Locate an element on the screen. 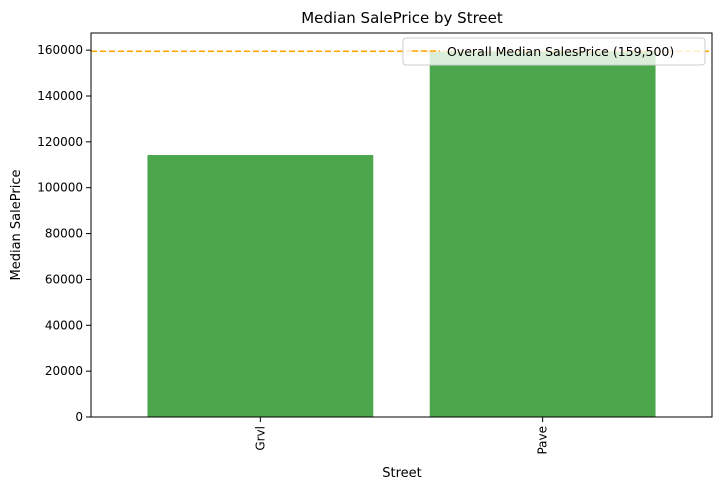 This screenshot has height=489, width=722. x-axis-ticks: Grvl Pave is located at coordinates (401, 436).